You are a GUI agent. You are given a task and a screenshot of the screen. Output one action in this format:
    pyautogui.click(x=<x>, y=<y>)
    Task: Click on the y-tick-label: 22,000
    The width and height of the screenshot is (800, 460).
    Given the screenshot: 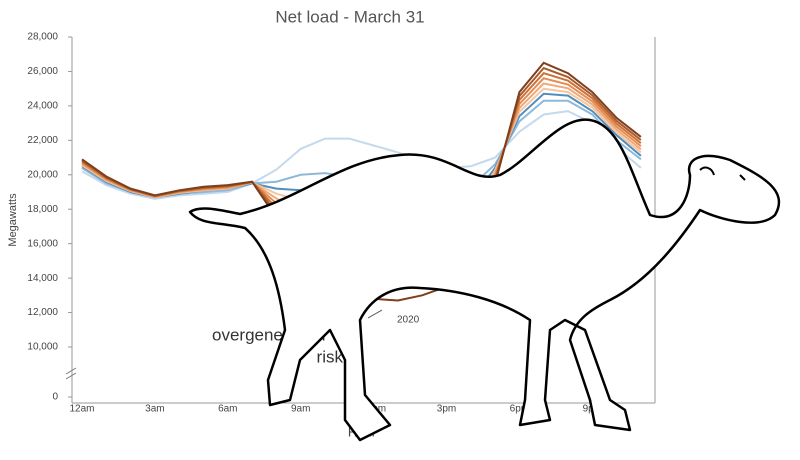 What is the action you would take?
    pyautogui.click(x=42, y=140)
    